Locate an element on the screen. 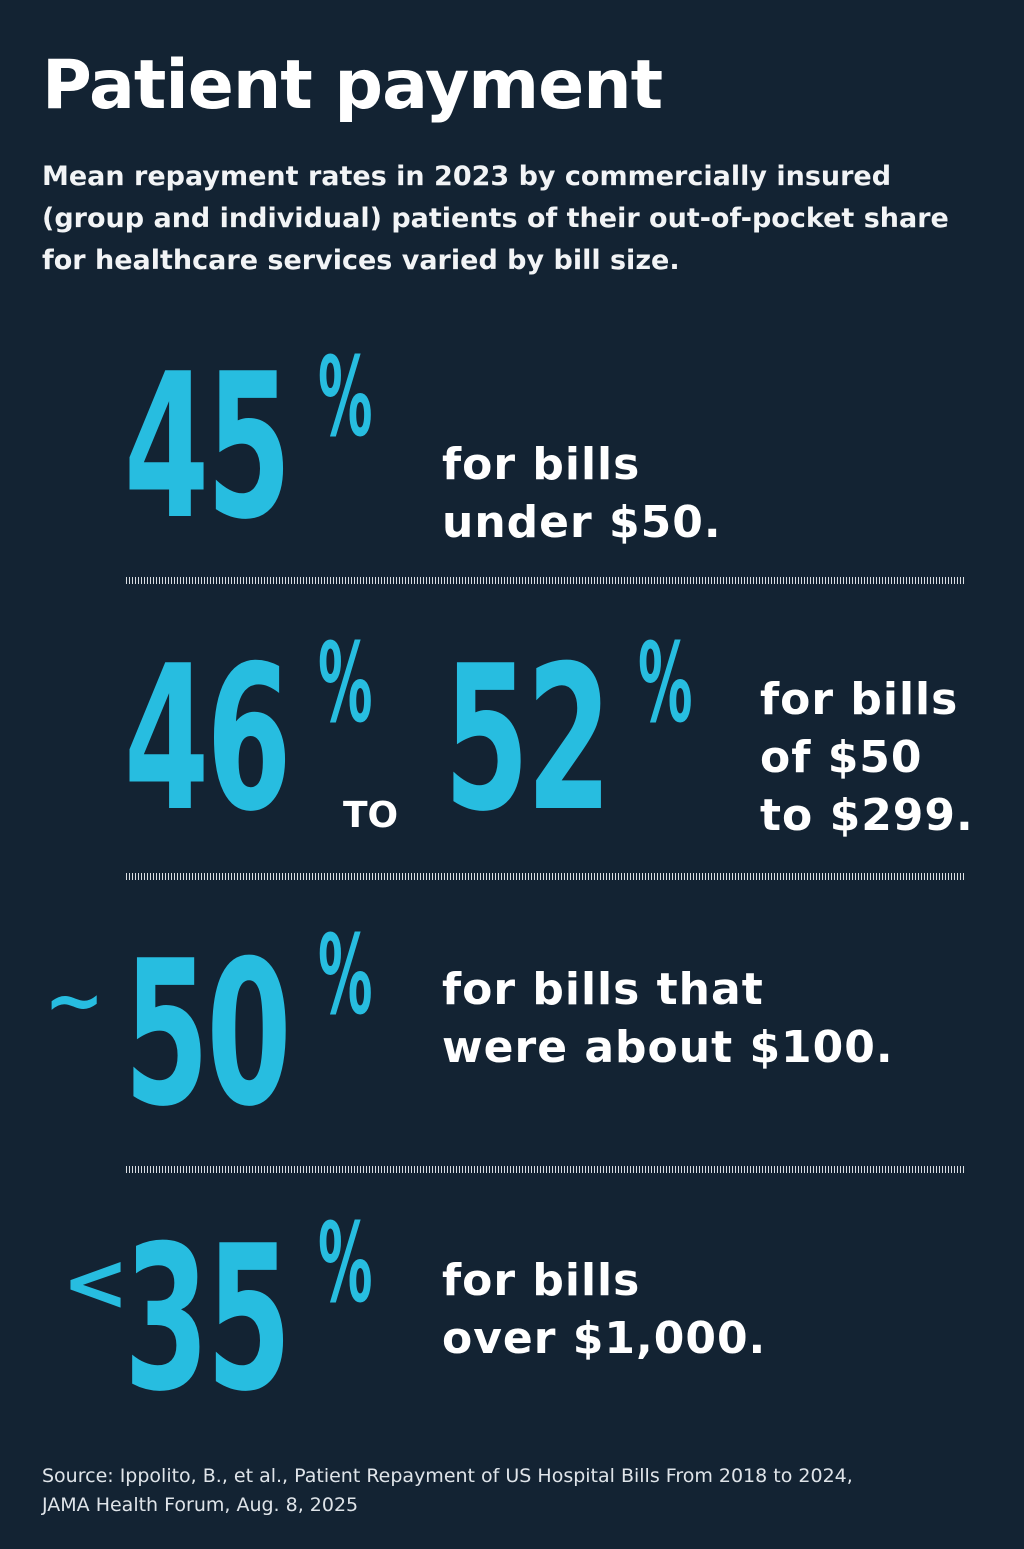 This screenshot has width=1024, height=1549. stat-row-2-range-value: 52 is located at coordinates (565, 740).